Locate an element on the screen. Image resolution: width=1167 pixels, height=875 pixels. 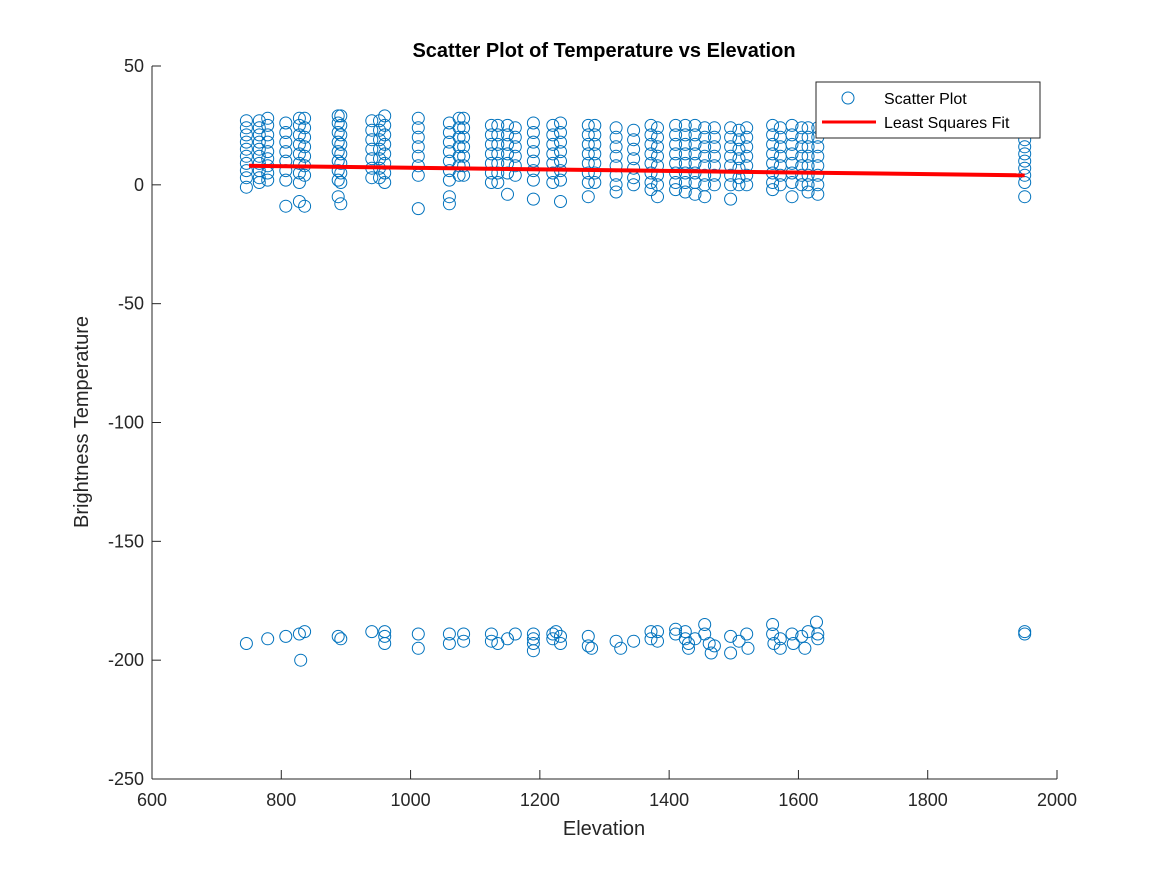
x-tick-label: 1800 is located at coordinates (928, 800).